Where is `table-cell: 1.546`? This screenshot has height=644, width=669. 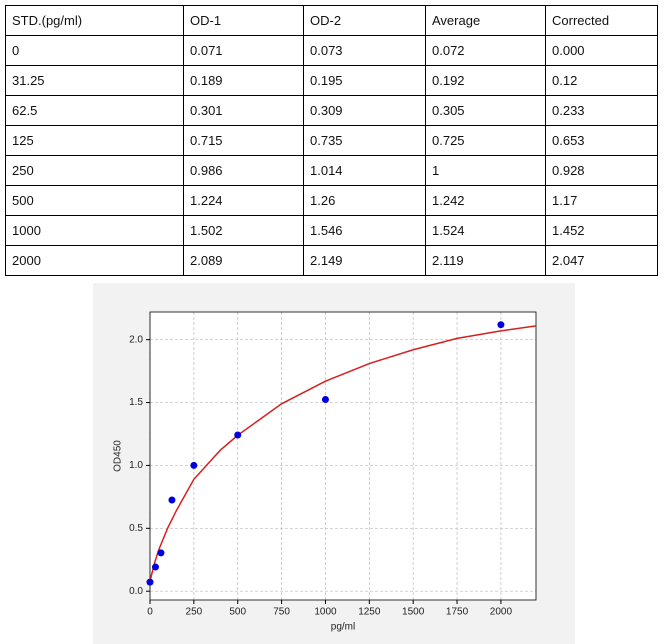 table-cell: 1.546 is located at coordinates (364, 230).